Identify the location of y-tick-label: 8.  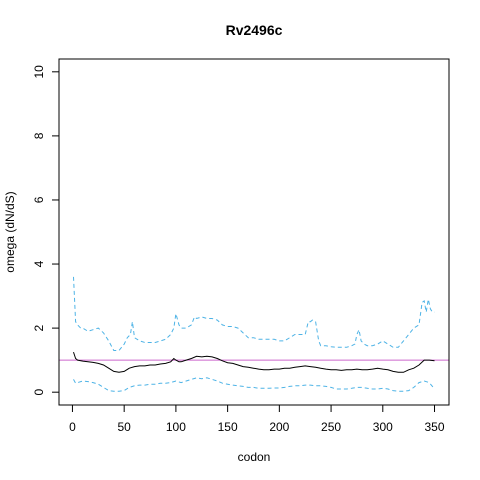
(39, 135).